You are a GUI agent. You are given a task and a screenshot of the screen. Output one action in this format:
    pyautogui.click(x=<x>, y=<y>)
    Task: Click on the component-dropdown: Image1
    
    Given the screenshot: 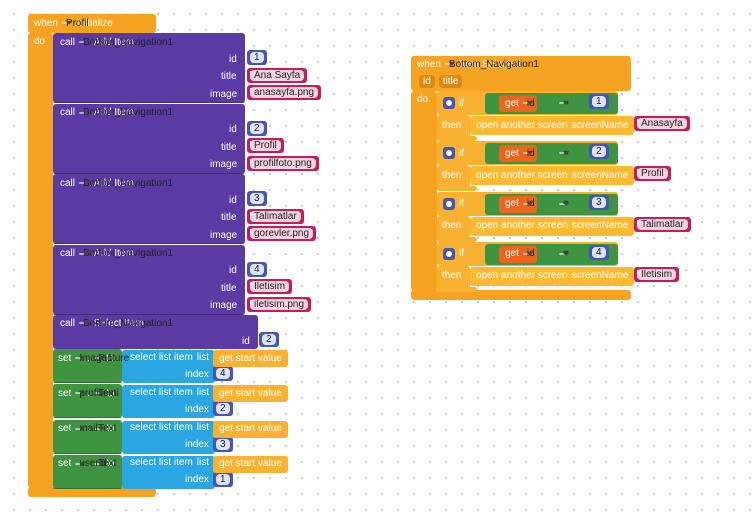 What is the action you would take?
    pyautogui.click(x=94, y=358)
    